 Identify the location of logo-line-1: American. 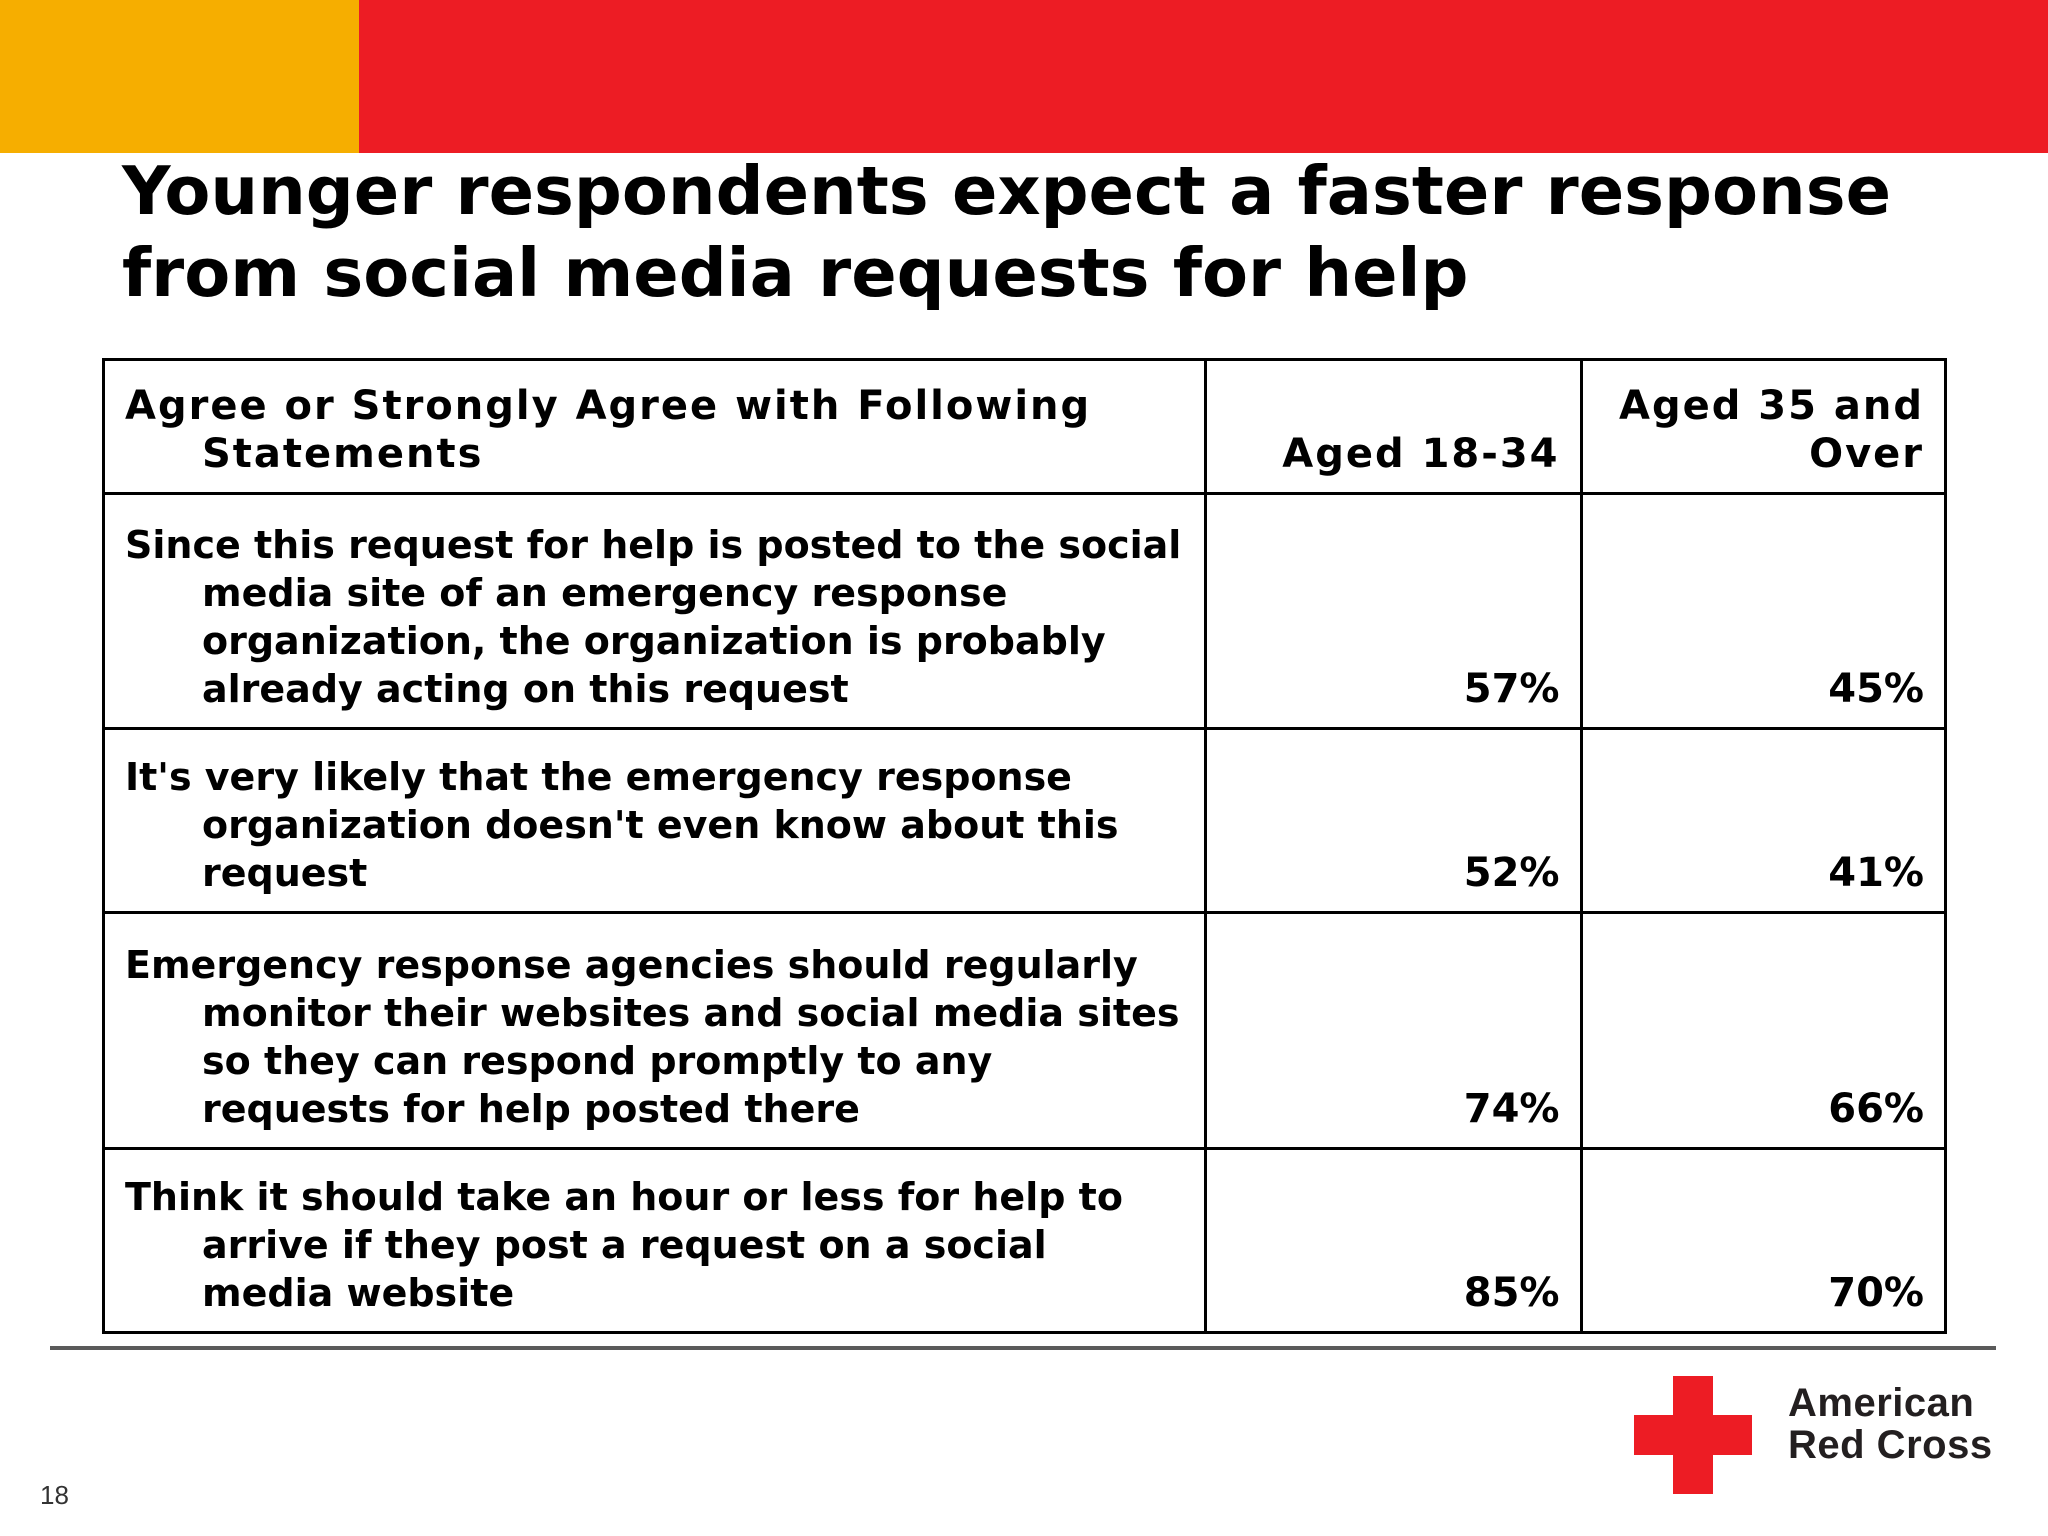
(1881, 1403).